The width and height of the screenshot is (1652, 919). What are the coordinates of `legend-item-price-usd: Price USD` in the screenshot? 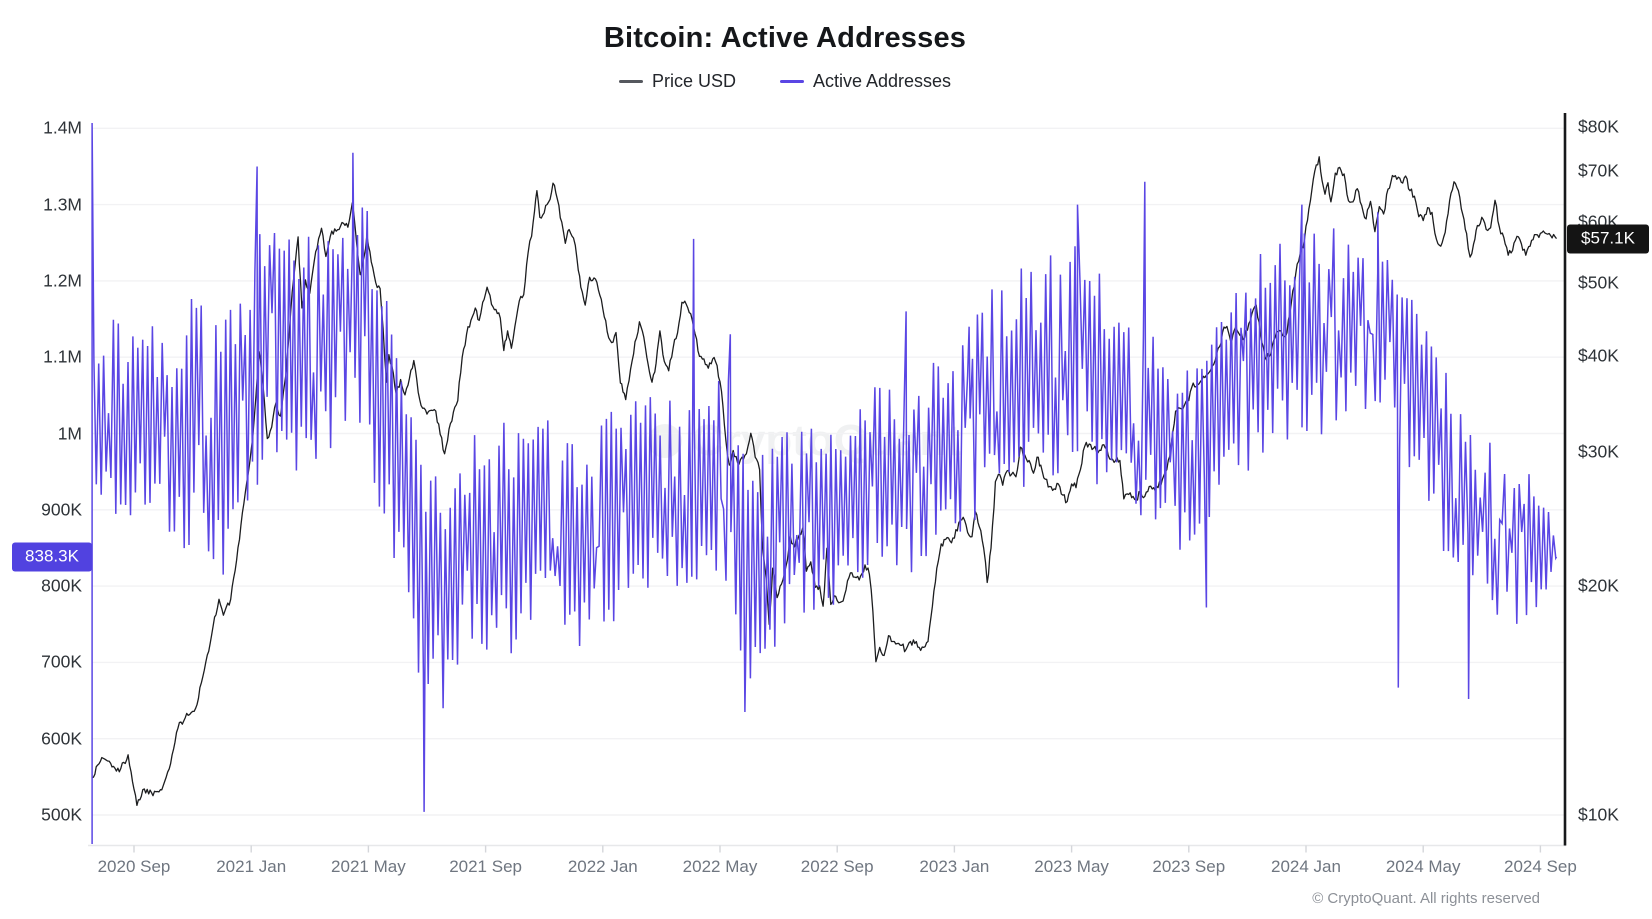 It's located at (677, 81).